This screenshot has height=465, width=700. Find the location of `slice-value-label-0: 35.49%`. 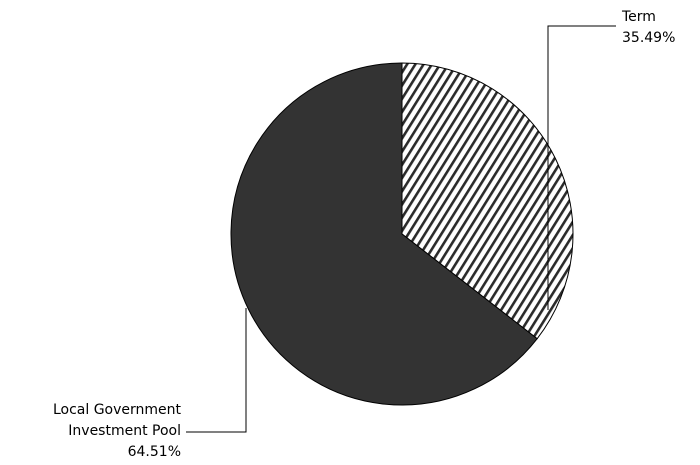

slice-value-label-0: 35.49% is located at coordinates (648, 38).